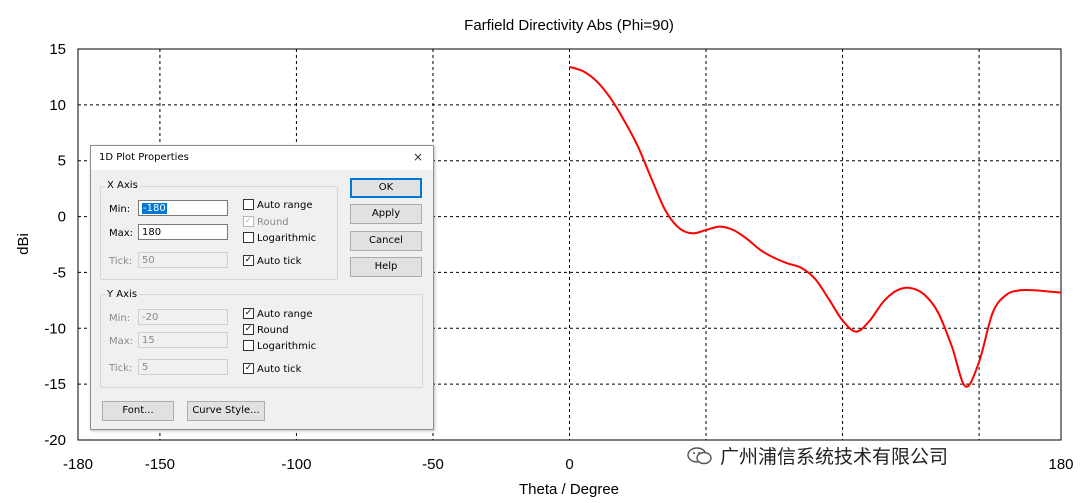 Image resolution: width=1080 pixels, height=503 pixels. I want to click on y-min-label: Min:, so click(120, 318).